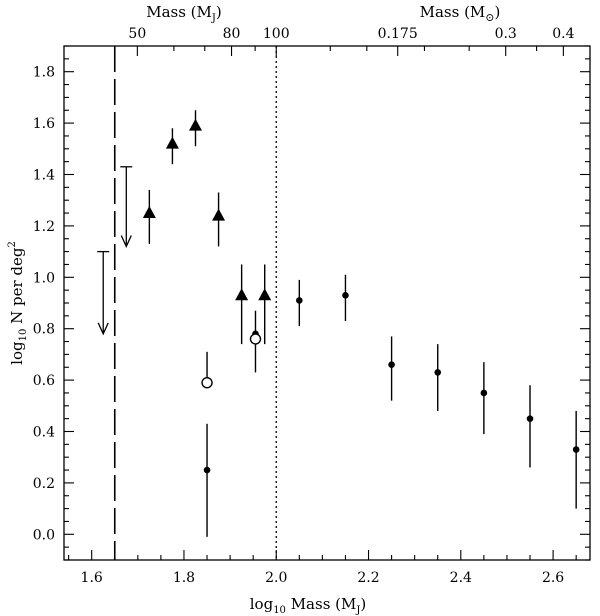 The width and height of the screenshot is (600, 616). I want to click on y-axis-title: log10 N per deg2, so click(18, 303).